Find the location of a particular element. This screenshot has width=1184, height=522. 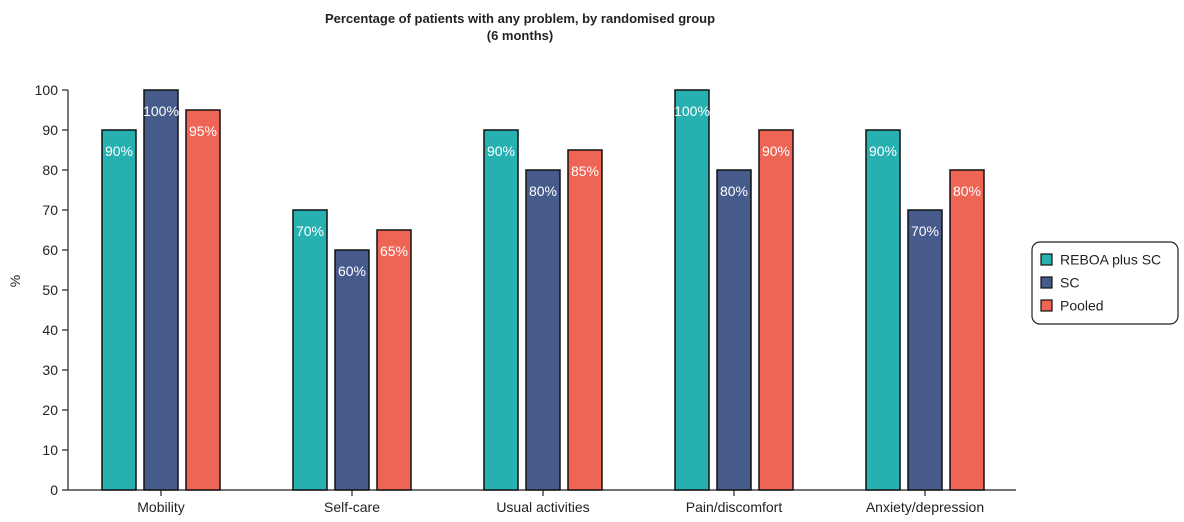

y-tick-label: 50 is located at coordinates (50, 290).